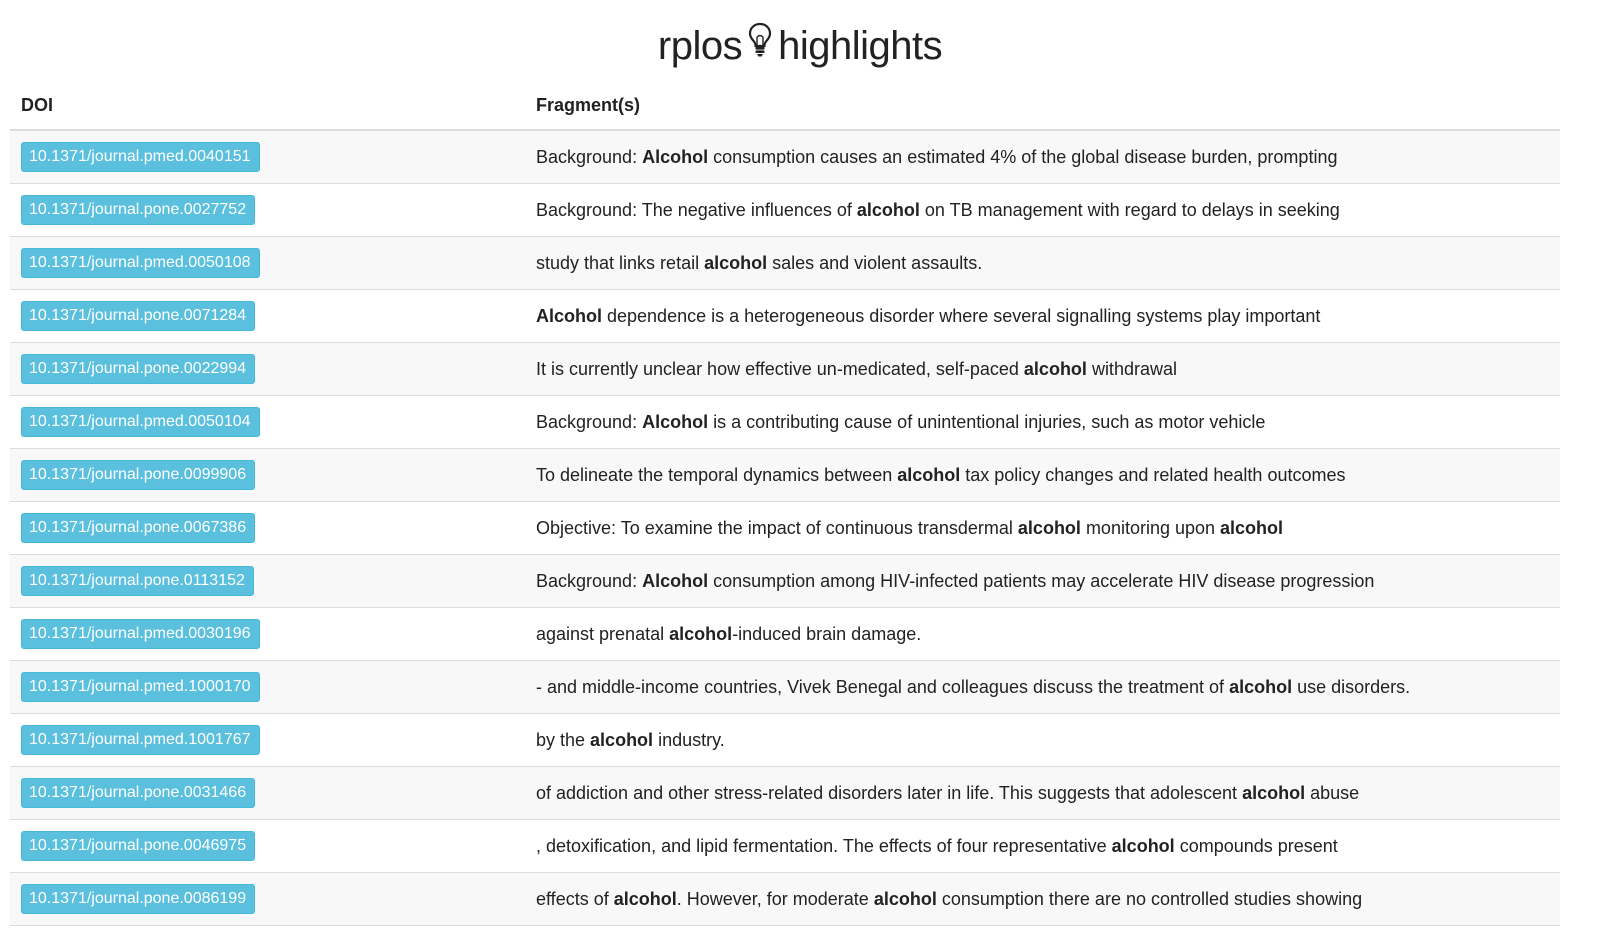  What do you see at coordinates (827, 633) in the screenshot?
I see `fragment-text: -induced brain damage.` at bounding box center [827, 633].